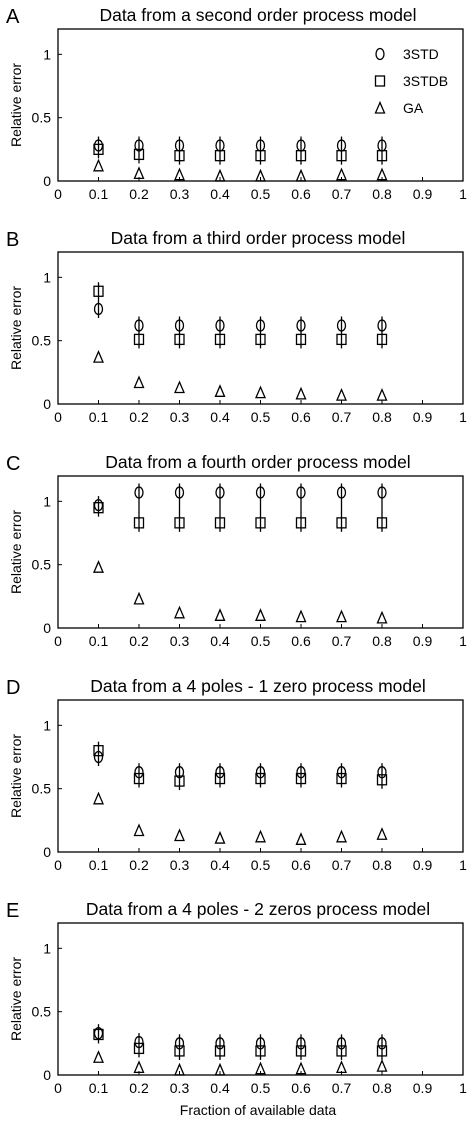  Describe the element at coordinates (257, 462) in the screenshot. I see `panel-title: Data from a fourth order process model` at that location.